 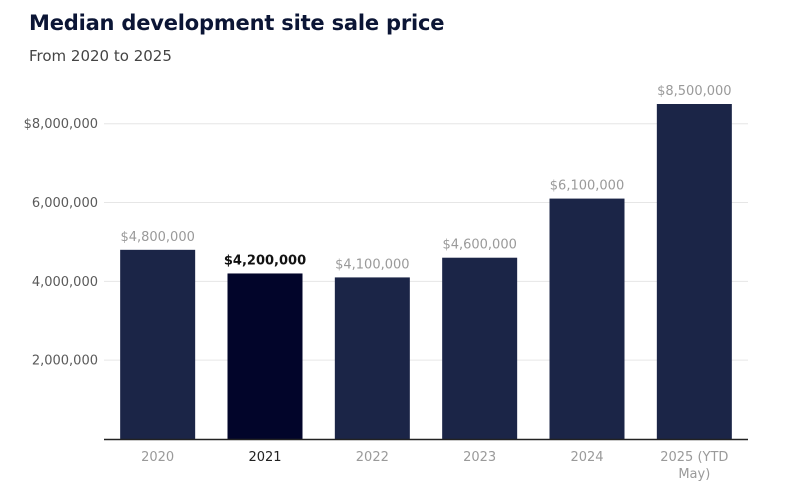 What do you see at coordinates (65, 282) in the screenshot?
I see `y-tick-label: 4,000,000` at bounding box center [65, 282].